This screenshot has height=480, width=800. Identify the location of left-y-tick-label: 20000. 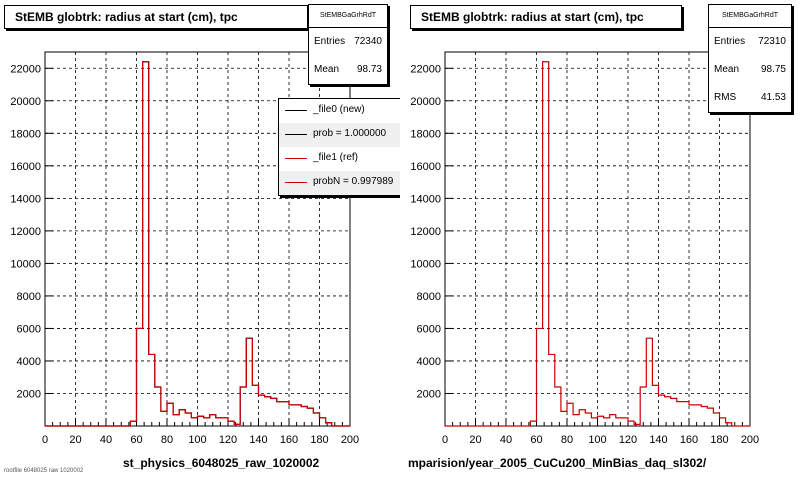
(25, 102).